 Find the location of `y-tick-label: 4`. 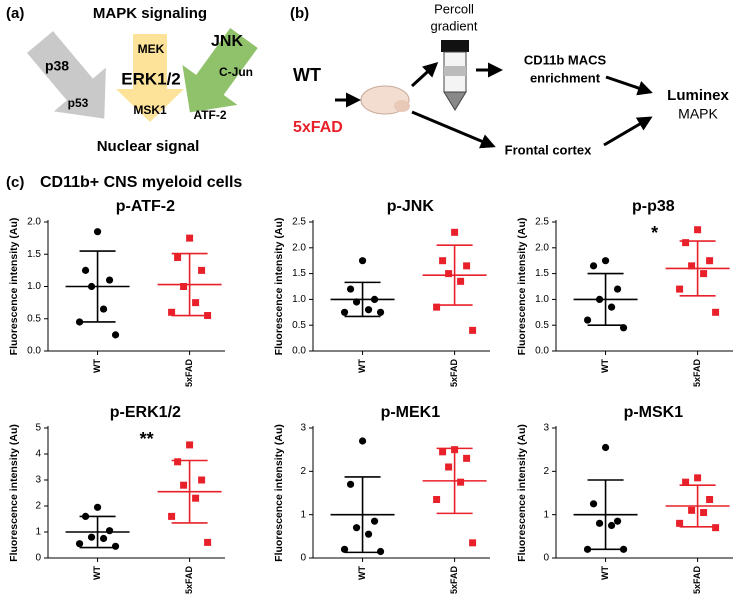

y-tick-label: 4 is located at coordinates (38, 454).